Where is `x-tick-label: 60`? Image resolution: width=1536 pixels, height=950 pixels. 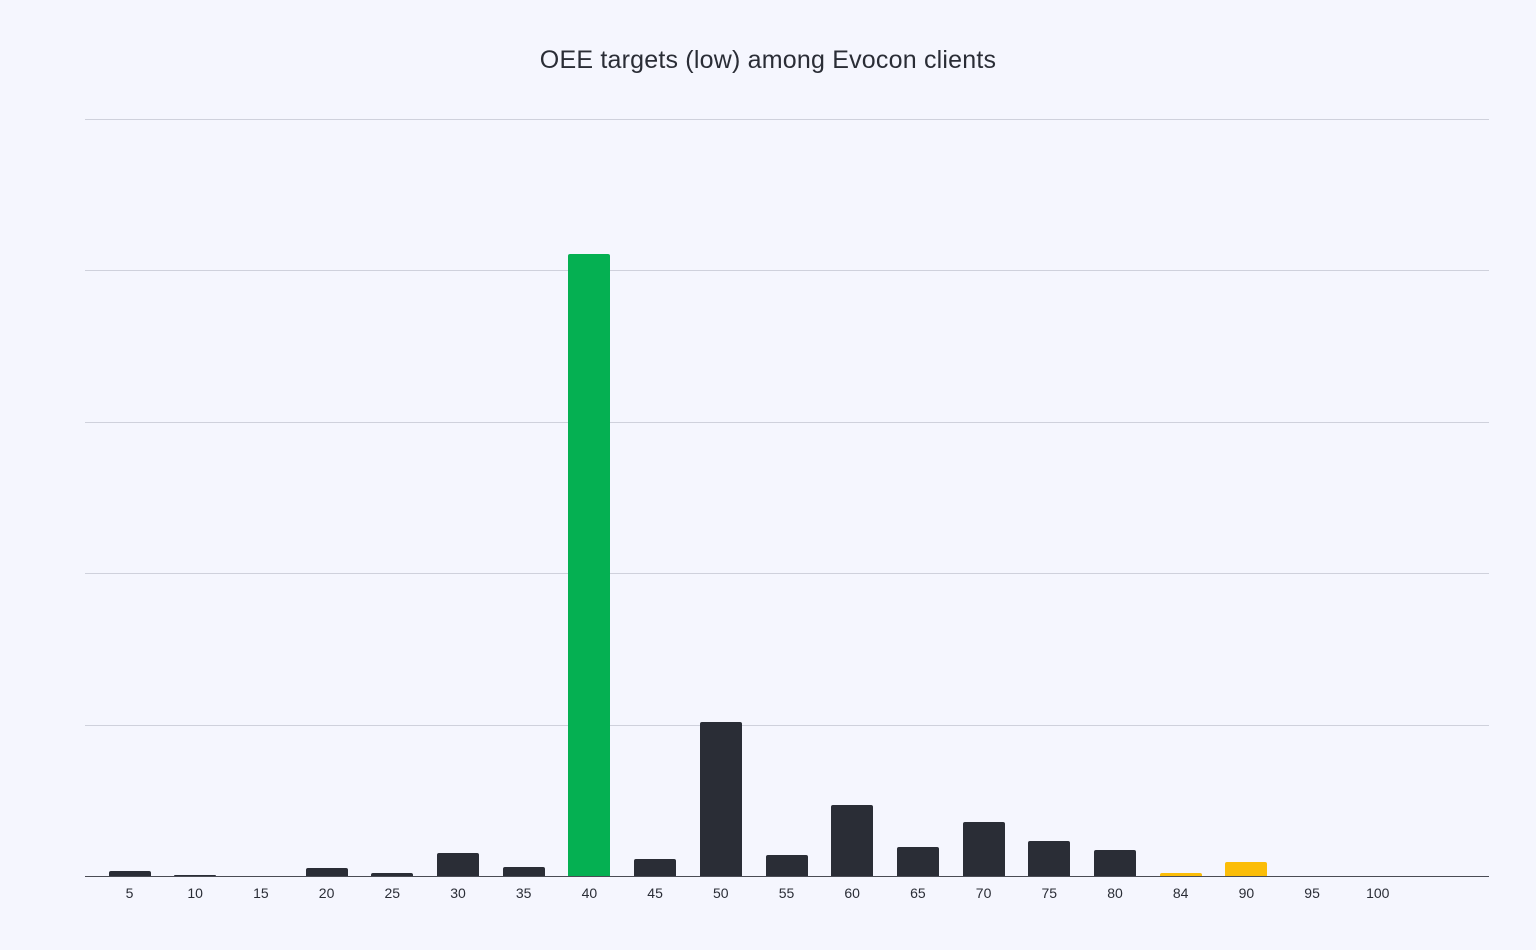 x-tick-label: 60 is located at coordinates (852, 893).